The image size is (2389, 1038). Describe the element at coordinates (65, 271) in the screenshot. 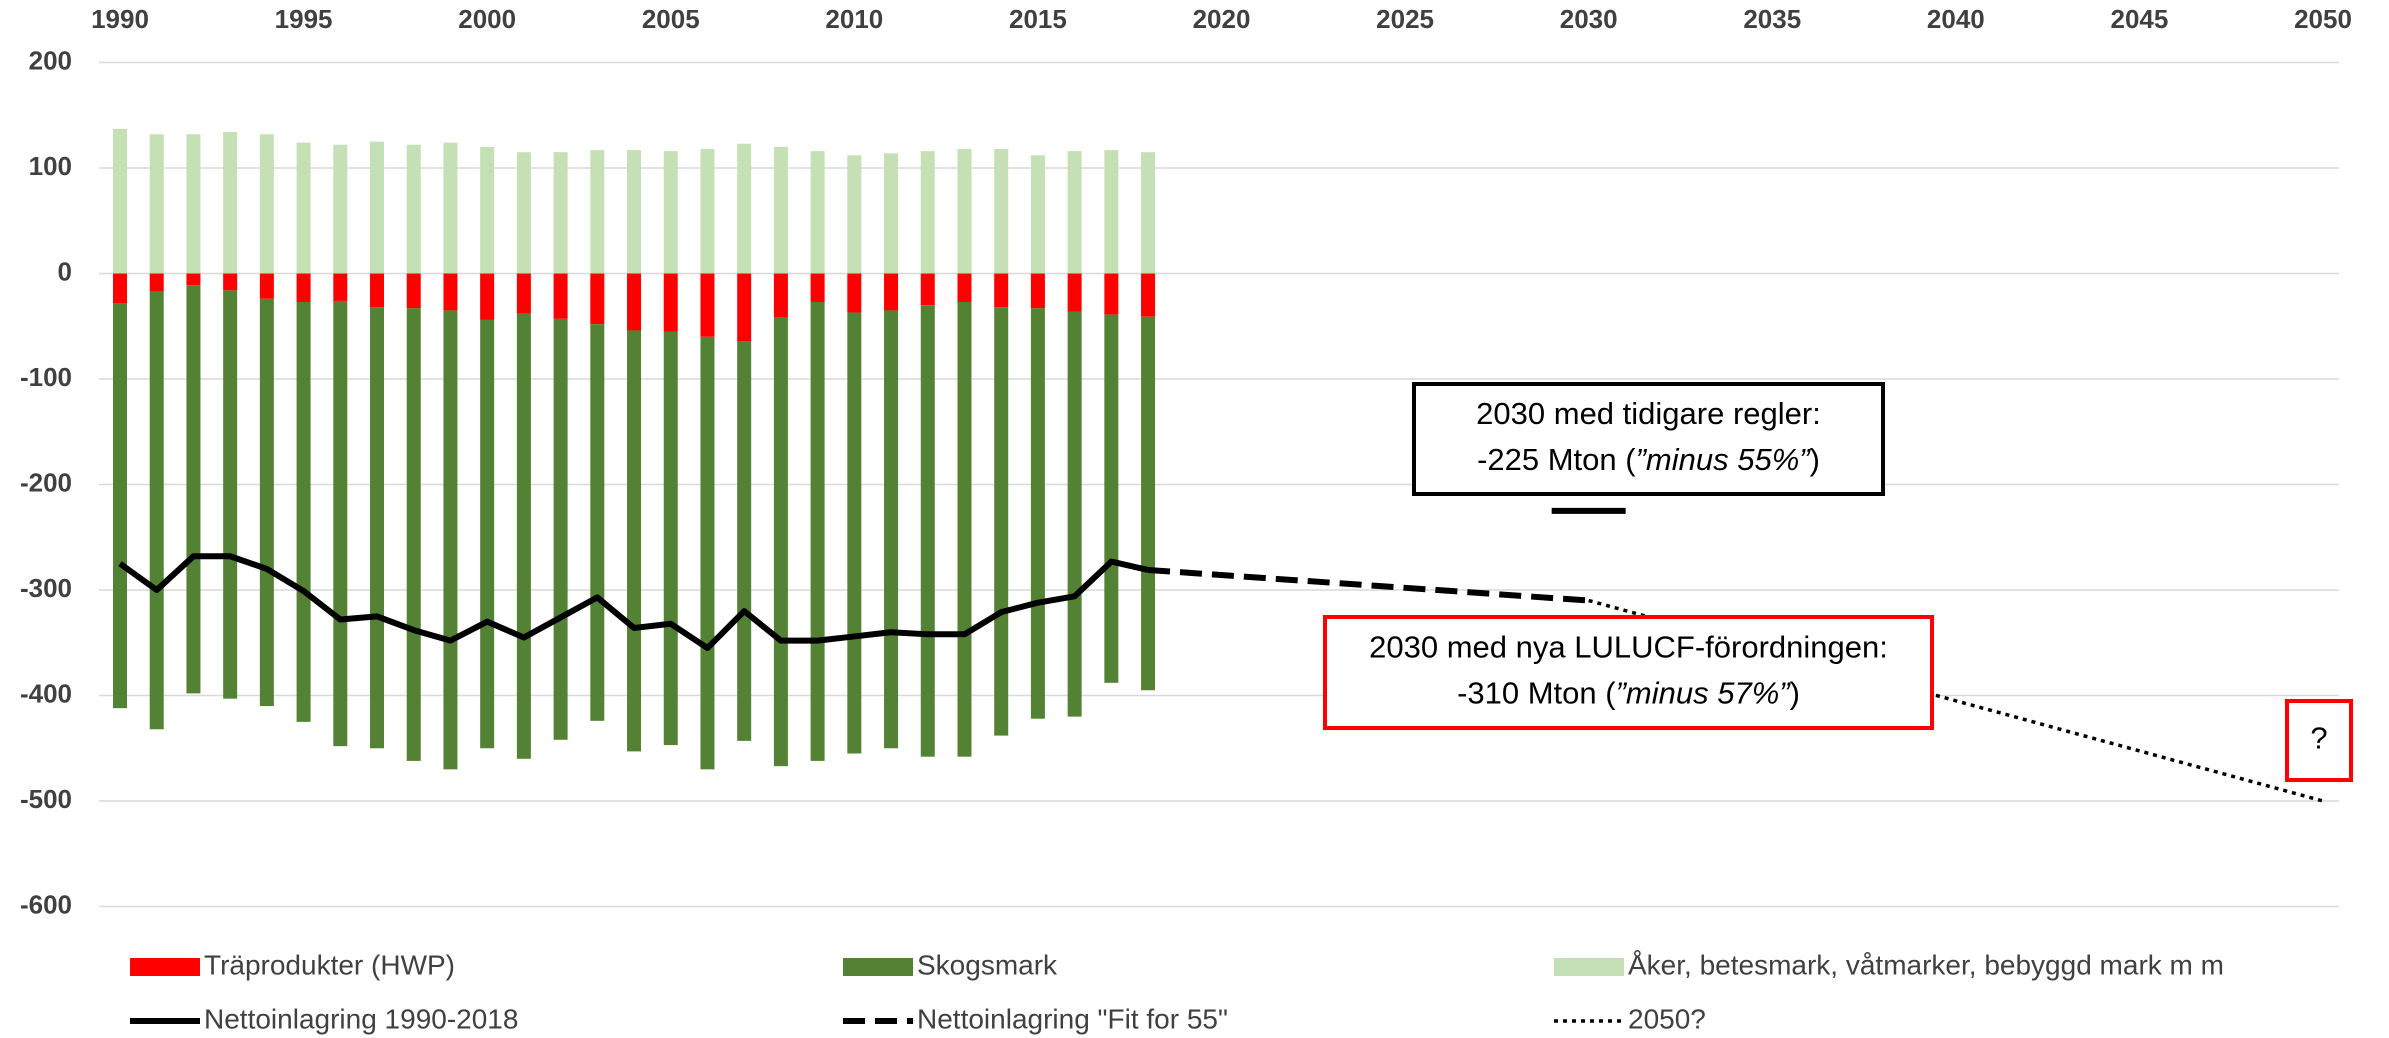

I see `y-tick-label: 0` at that location.